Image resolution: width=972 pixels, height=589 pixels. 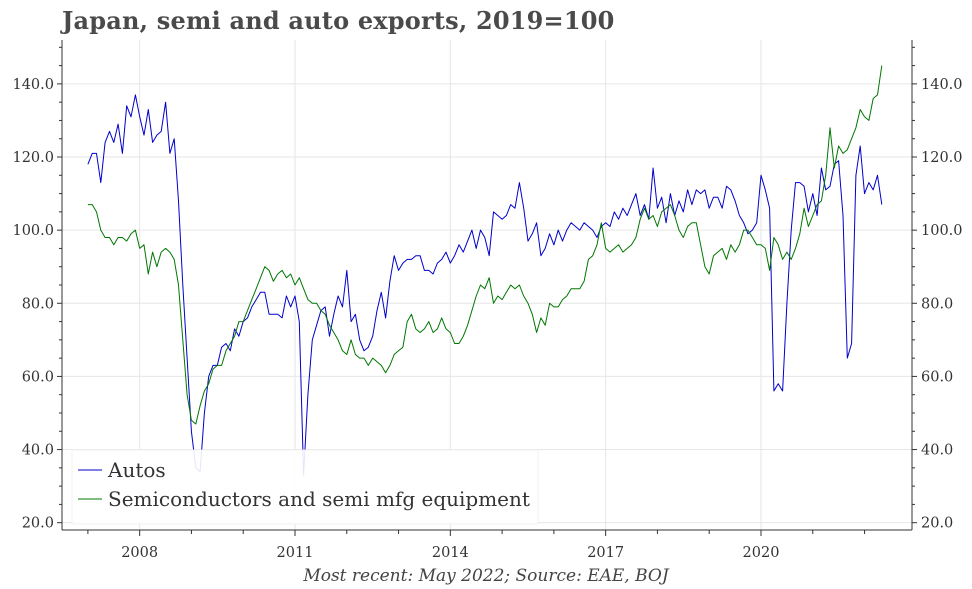 I want to click on legend-label: Autos, so click(x=136, y=470).